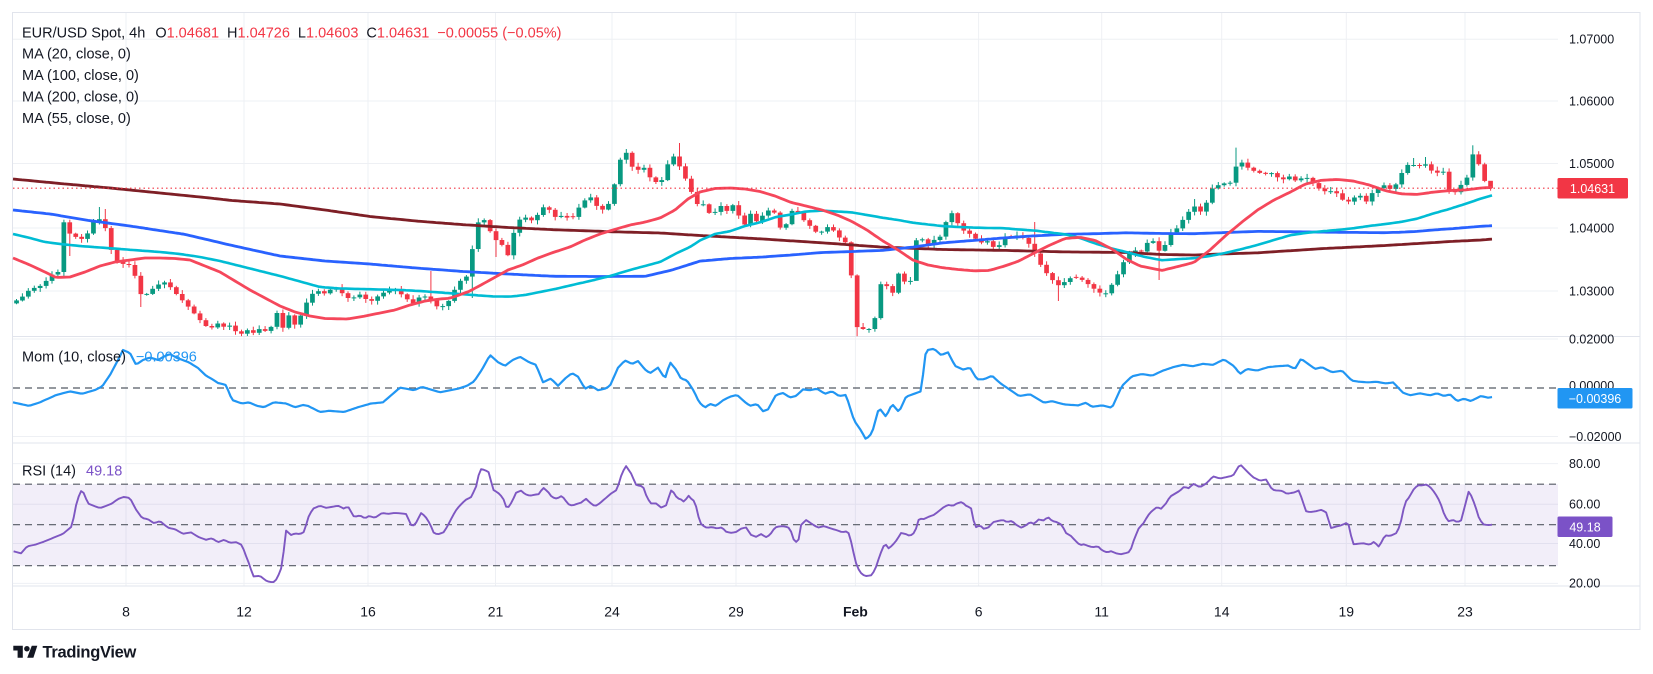 This screenshot has width=1653, height=674. What do you see at coordinates (1584, 464) in the screenshot?
I see `svg-text: 80.00` at bounding box center [1584, 464].